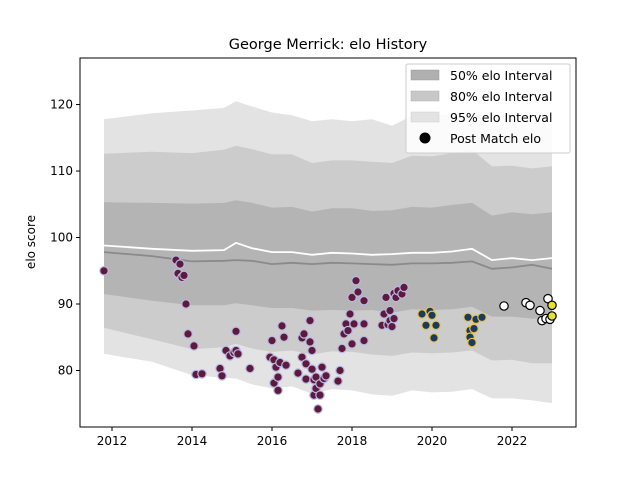 The width and height of the screenshot is (640, 480). Describe the element at coordinates (65, 304) in the screenshot. I see `y-tick-label: 90` at that location.